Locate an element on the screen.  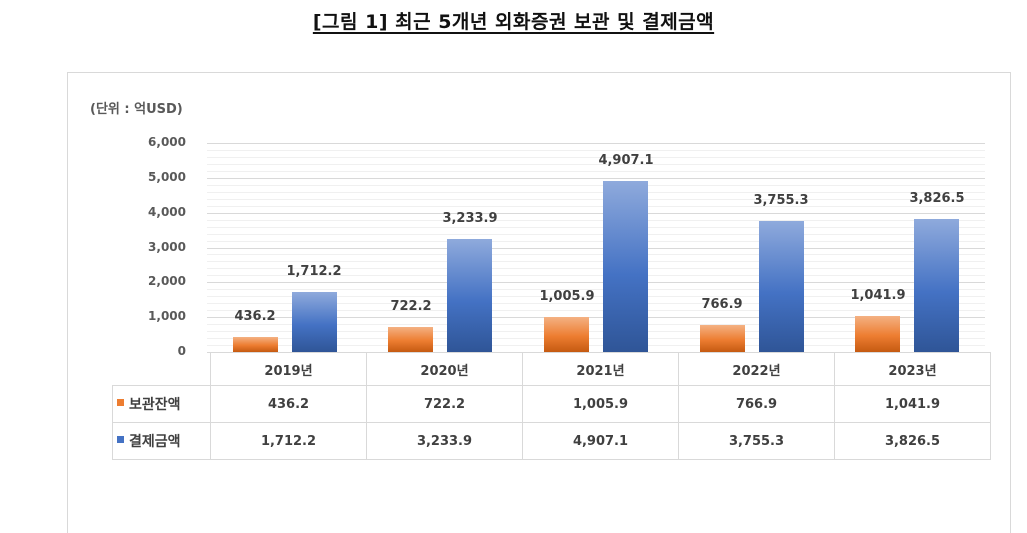
legend-storage: 보관잔액 is located at coordinates (161, 404).